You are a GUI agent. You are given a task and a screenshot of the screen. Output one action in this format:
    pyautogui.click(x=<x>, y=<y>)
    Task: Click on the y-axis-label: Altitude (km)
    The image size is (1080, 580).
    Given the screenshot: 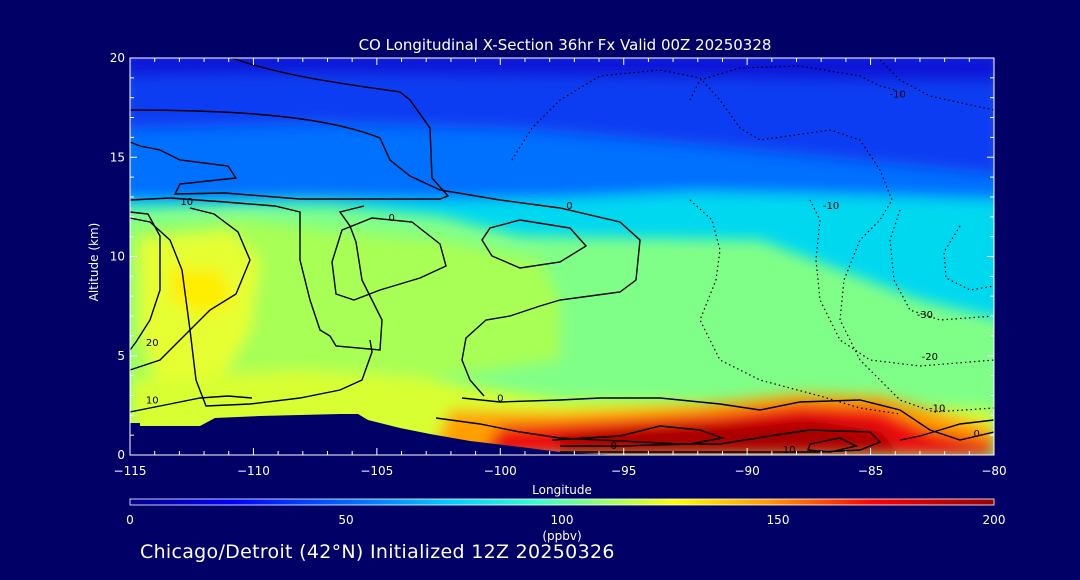 What is the action you would take?
    pyautogui.click(x=94, y=262)
    